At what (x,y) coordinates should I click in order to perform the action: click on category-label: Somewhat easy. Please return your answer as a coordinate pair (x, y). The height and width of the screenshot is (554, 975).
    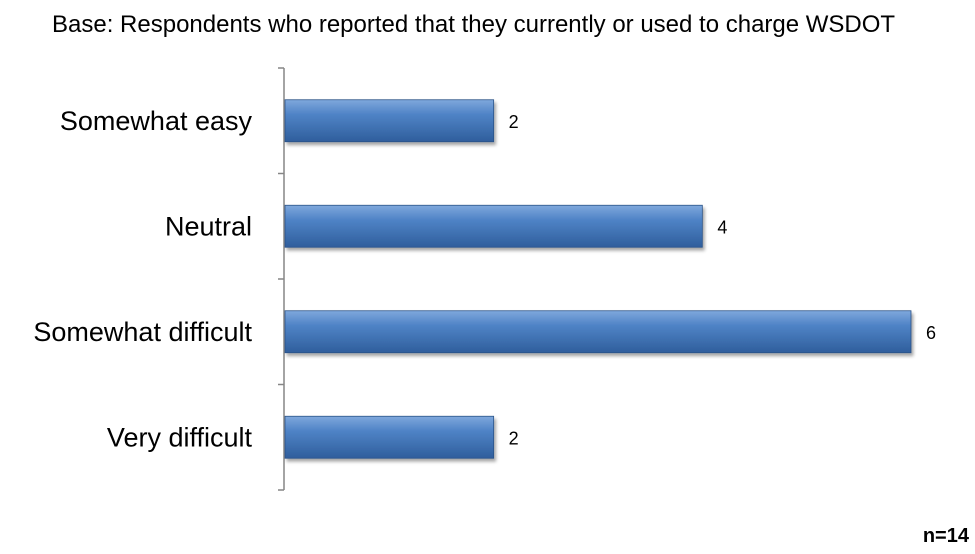
    Looking at the image, I should click on (156, 121).